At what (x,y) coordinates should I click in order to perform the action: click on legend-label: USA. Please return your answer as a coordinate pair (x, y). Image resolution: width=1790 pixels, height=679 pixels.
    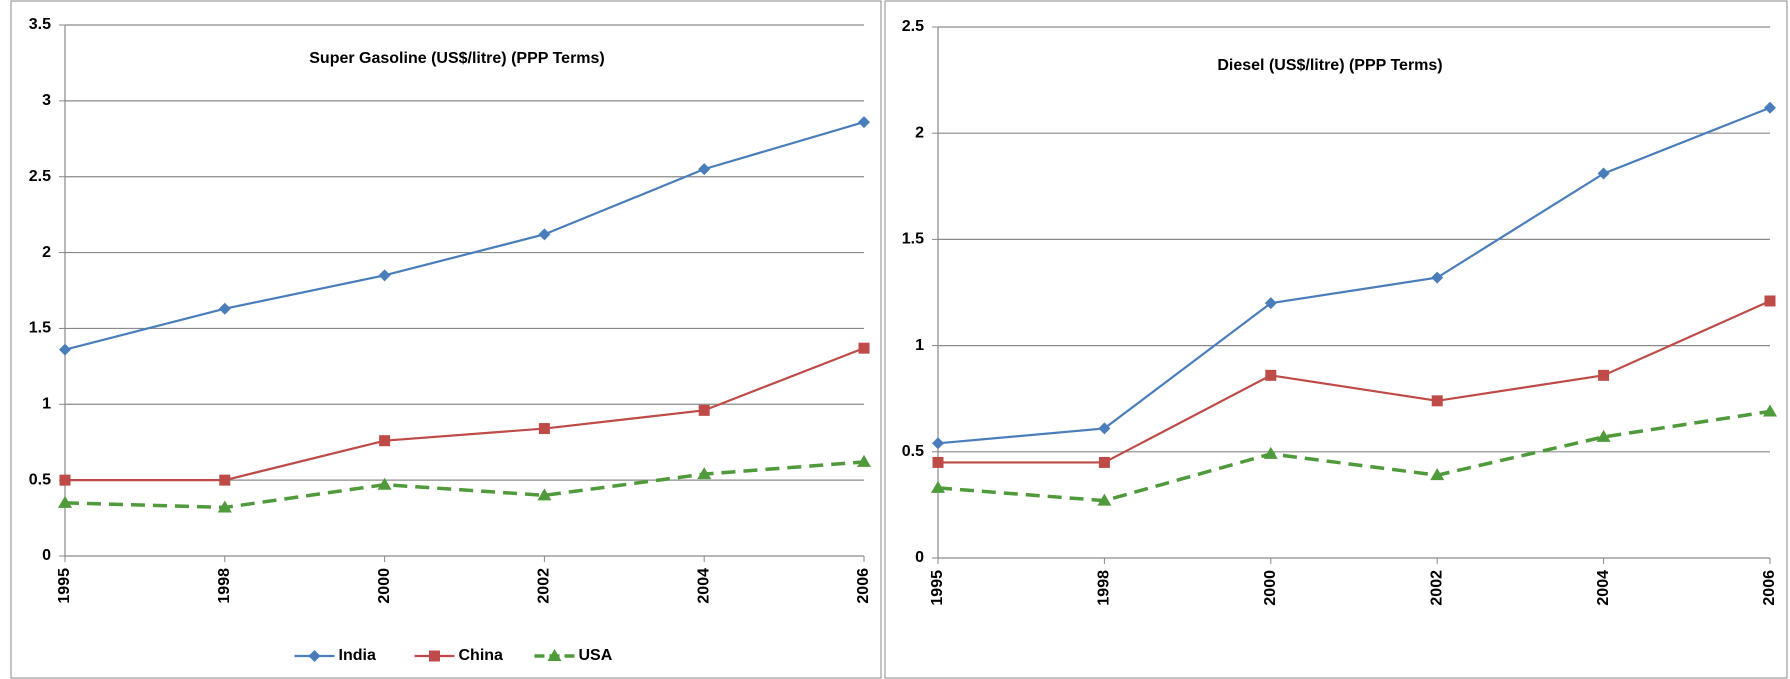
    Looking at the image, I should click on (596, 655).